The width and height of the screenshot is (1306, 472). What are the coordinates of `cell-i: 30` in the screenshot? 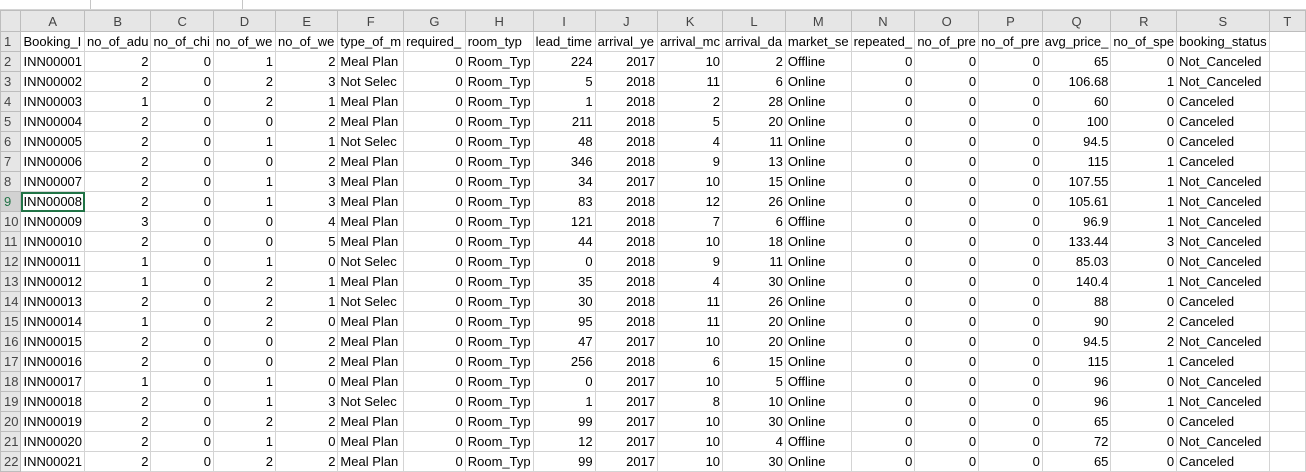 It's located at (564, 301).